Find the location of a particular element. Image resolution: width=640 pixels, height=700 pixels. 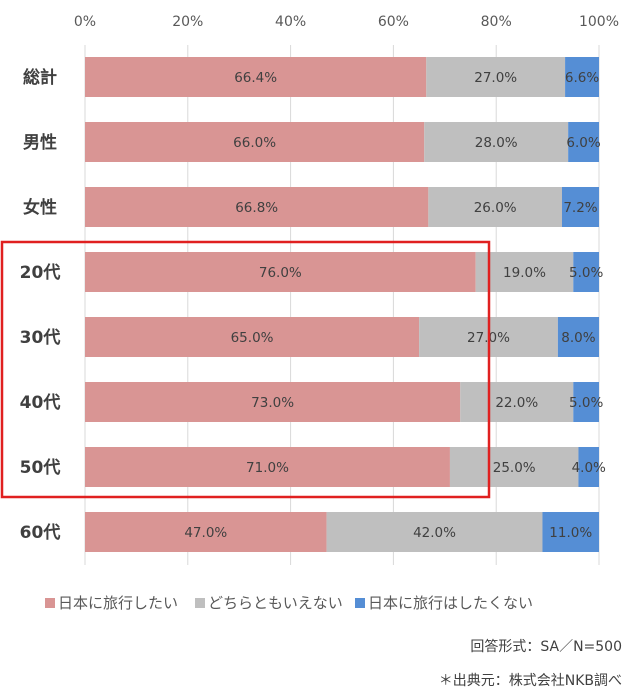

data-label: 22.0% is located at coordinates (516, 403).